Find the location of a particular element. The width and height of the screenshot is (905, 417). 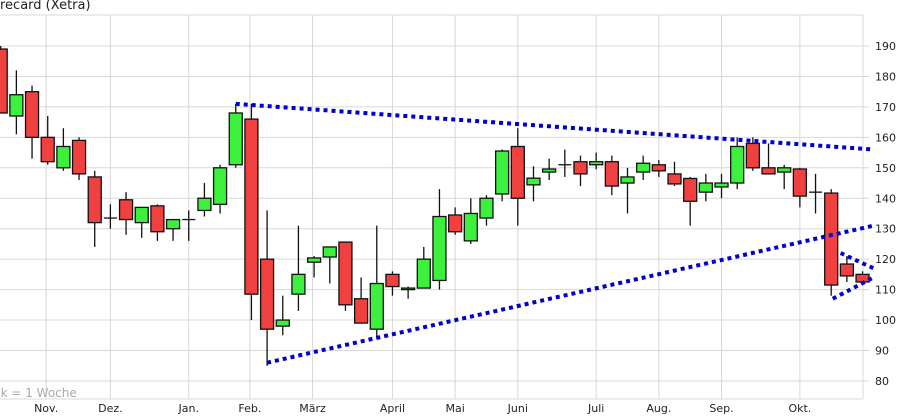

x-tick-label: Mai is located at coordinates (454, 408).